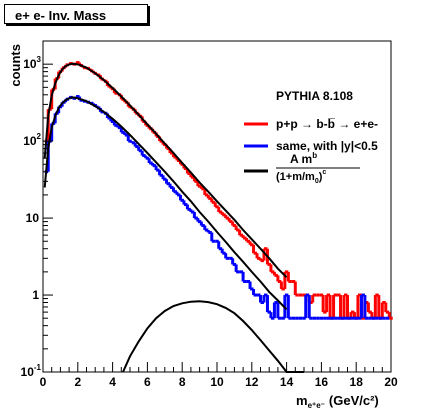 This screenshot has width=435, height=411. Describe the element at coordinates (182, 382) in the screenshot. I see `x-tick-label: 8` at that location.